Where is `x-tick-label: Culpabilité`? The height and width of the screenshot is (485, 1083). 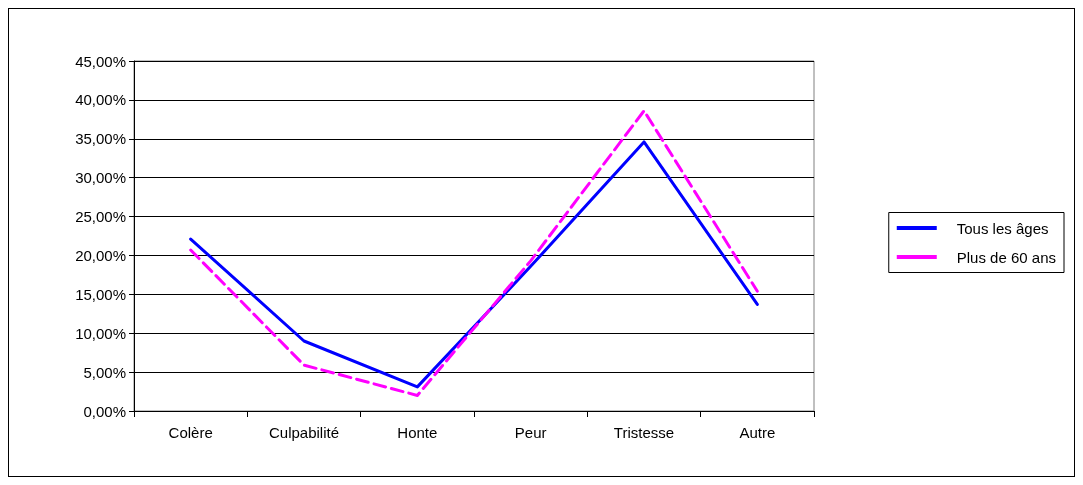
x-tick-label: Culpabilité is located at coordinates (304, 432).